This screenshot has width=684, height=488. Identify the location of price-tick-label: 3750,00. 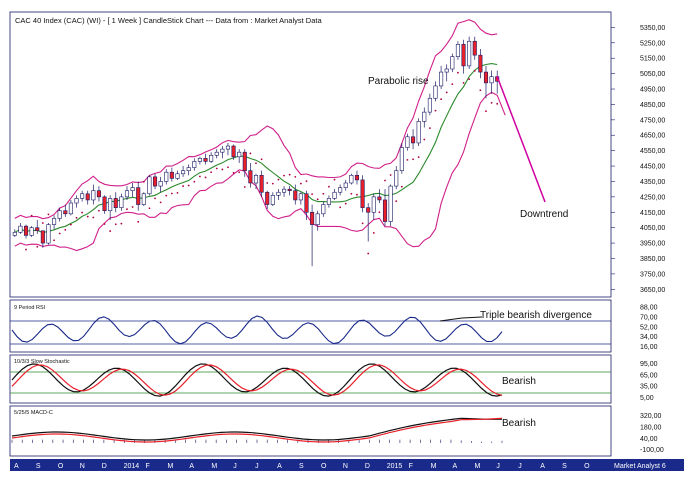
(652, 274).